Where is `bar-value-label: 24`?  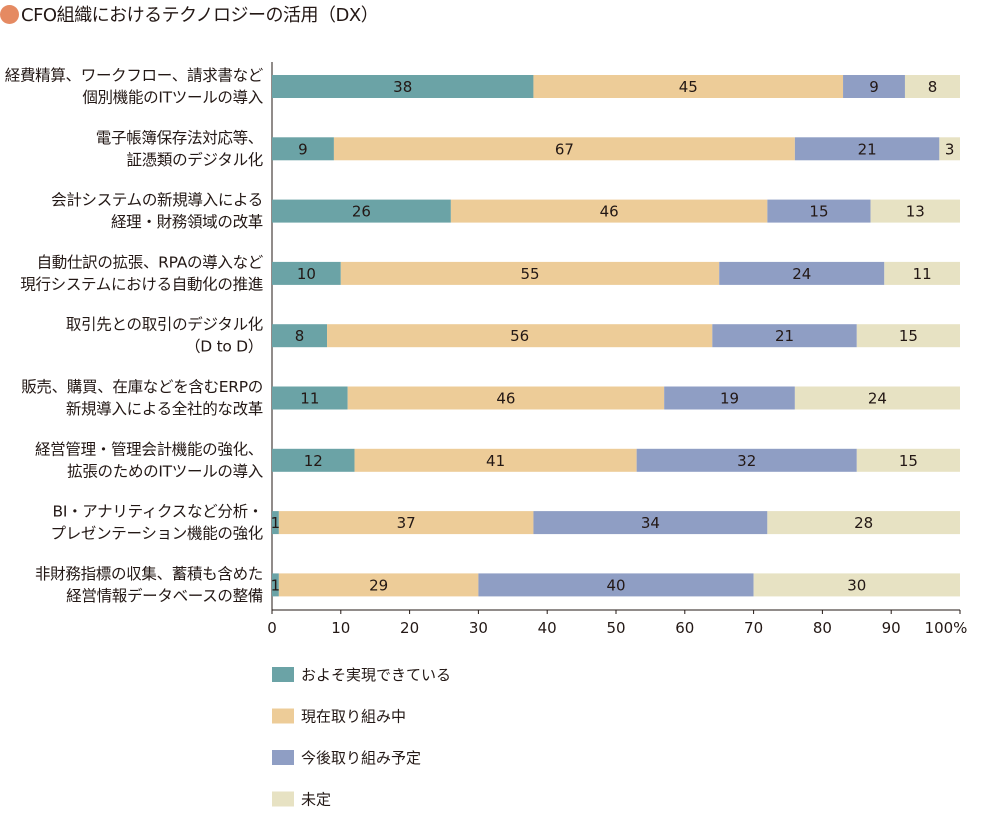
bar-value-label: 24 is located at coordinates (877, 399).